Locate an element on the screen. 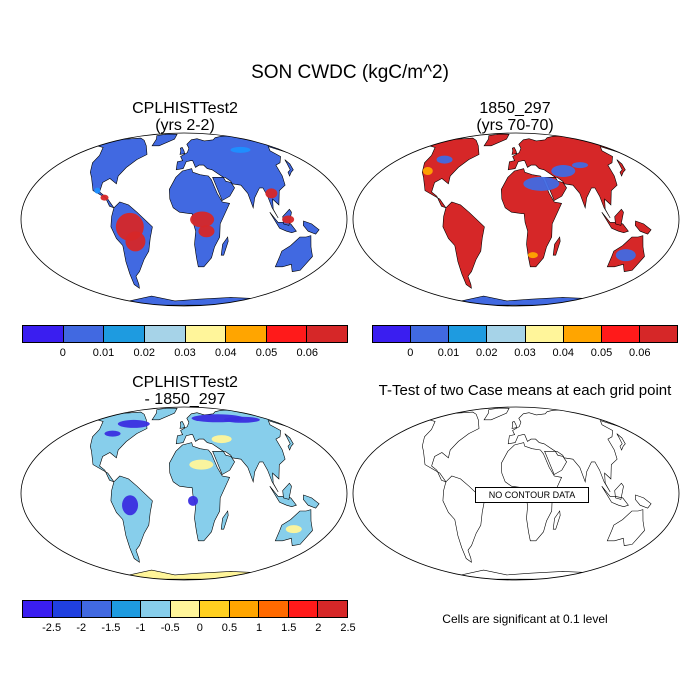 The height and width of the screenshot is (700, 700). panel-title-top-right: 1850_297 (yrs 70-70) is located at coordinates (515, 117).